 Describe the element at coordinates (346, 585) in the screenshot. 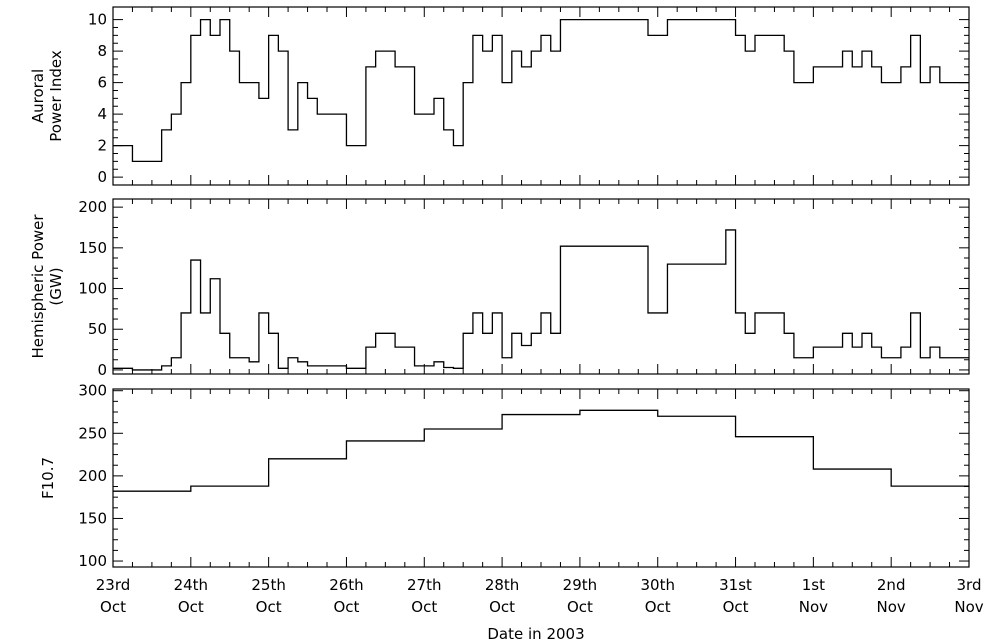

I see `x-tick-label-day: 26th` at that location.